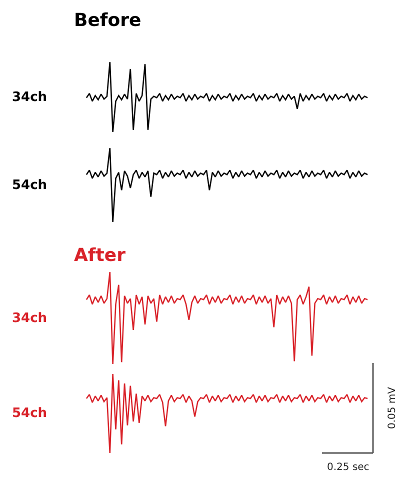 This screenshot has width=418, height=478. I want to click on text: 0.05 mV, so click(392, 407).